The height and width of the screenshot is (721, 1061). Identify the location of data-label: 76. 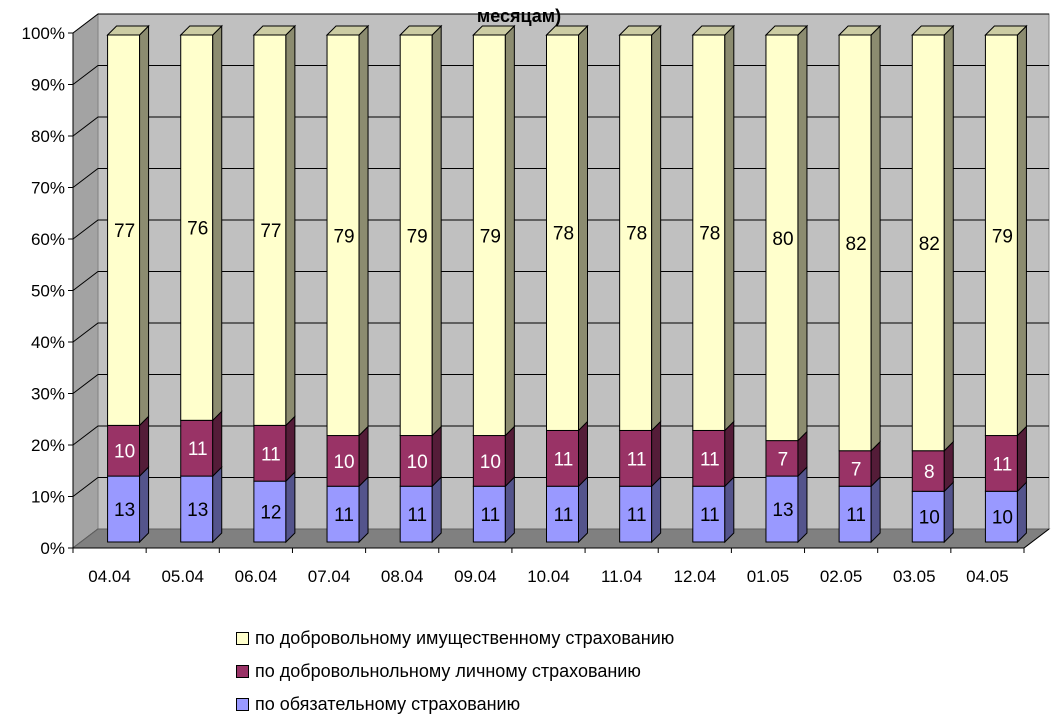
(197, 229).